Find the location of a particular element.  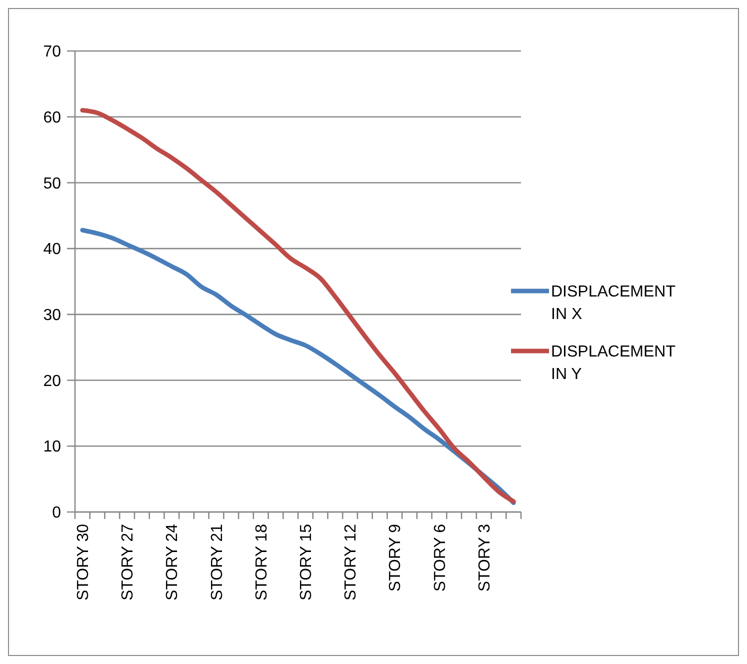

x-tick-label: STORY 3 is located at coordinates (485, 558).